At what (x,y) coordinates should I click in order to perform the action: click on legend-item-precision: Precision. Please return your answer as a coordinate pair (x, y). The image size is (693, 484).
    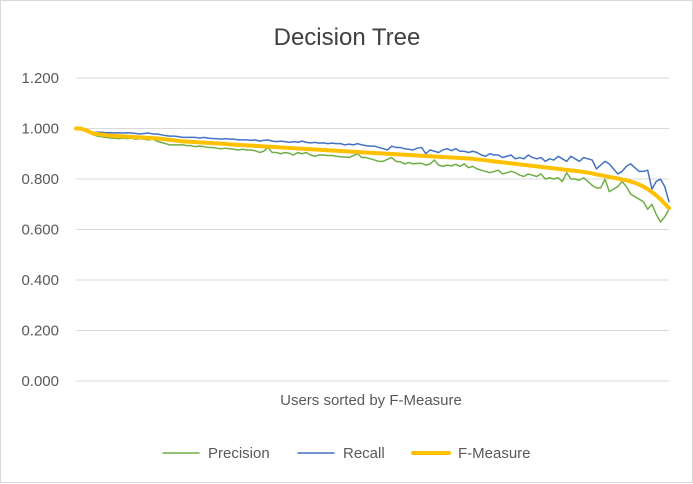
    Looking at the image, I should click on (216, 453).